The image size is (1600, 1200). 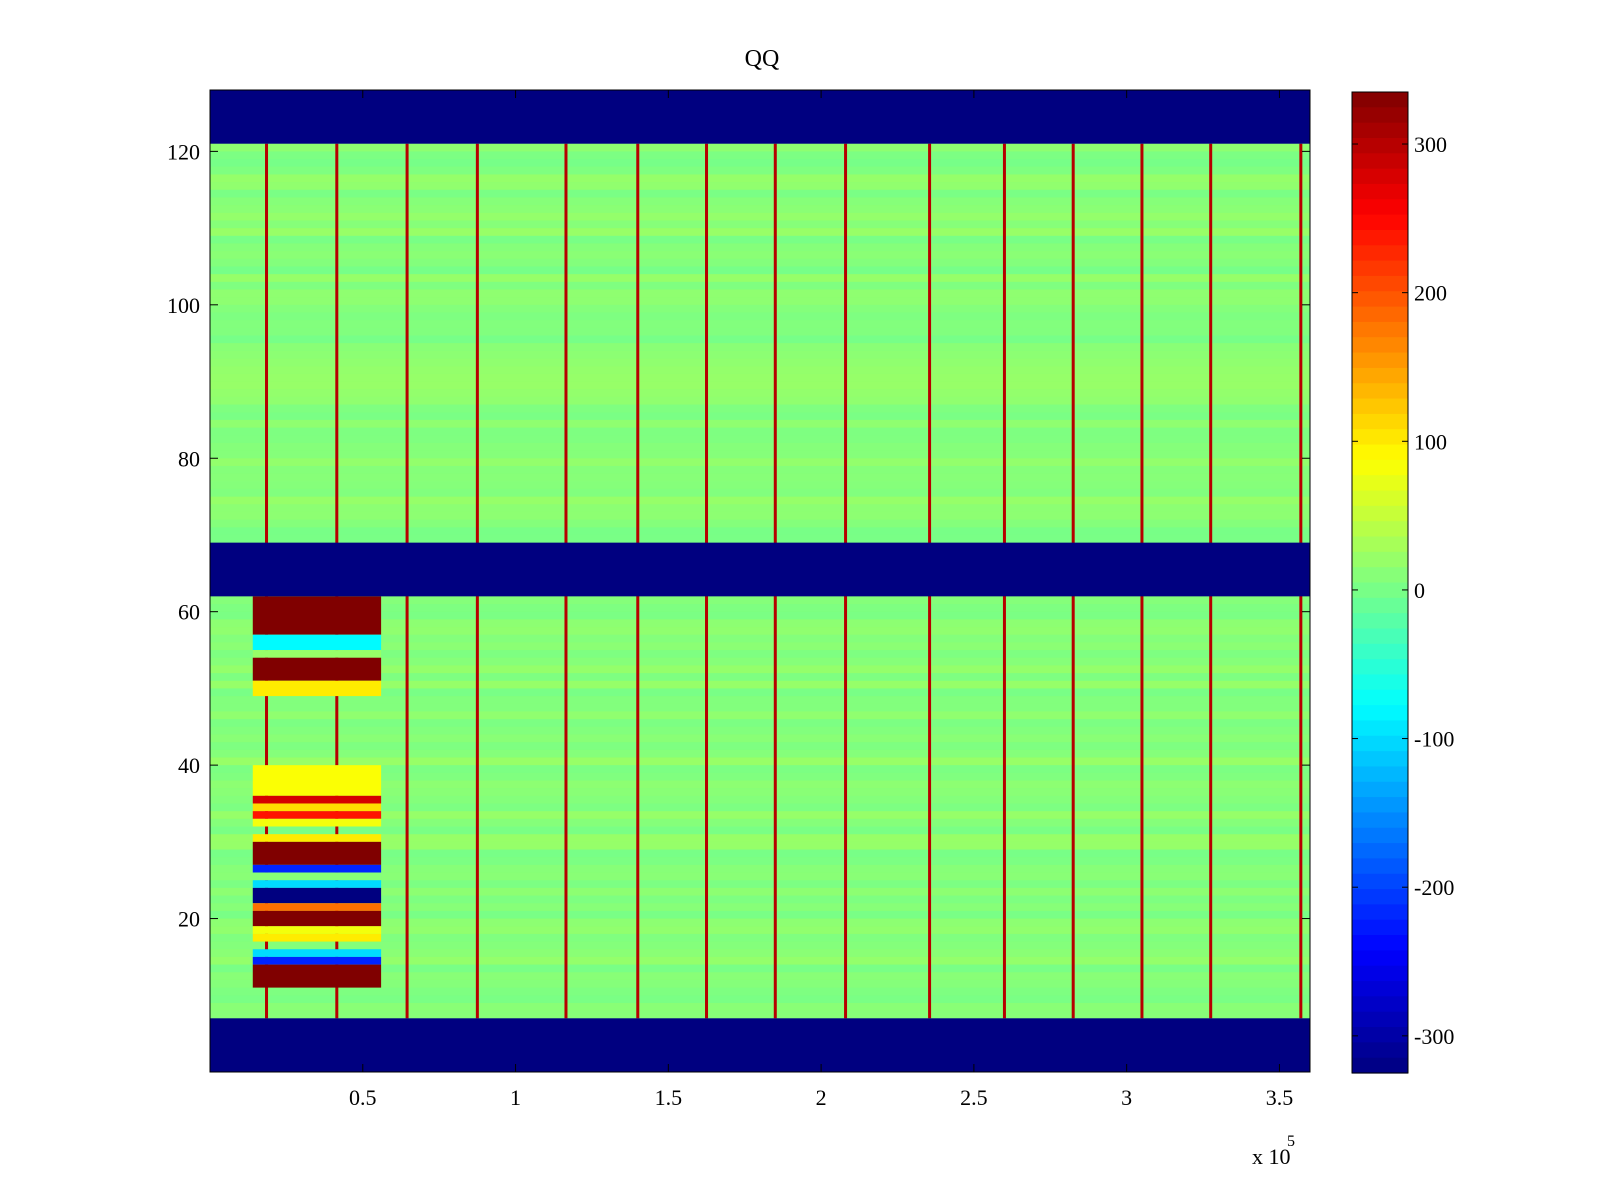 I want to click on y-tick-label: 100, so click(x=183, y=305).